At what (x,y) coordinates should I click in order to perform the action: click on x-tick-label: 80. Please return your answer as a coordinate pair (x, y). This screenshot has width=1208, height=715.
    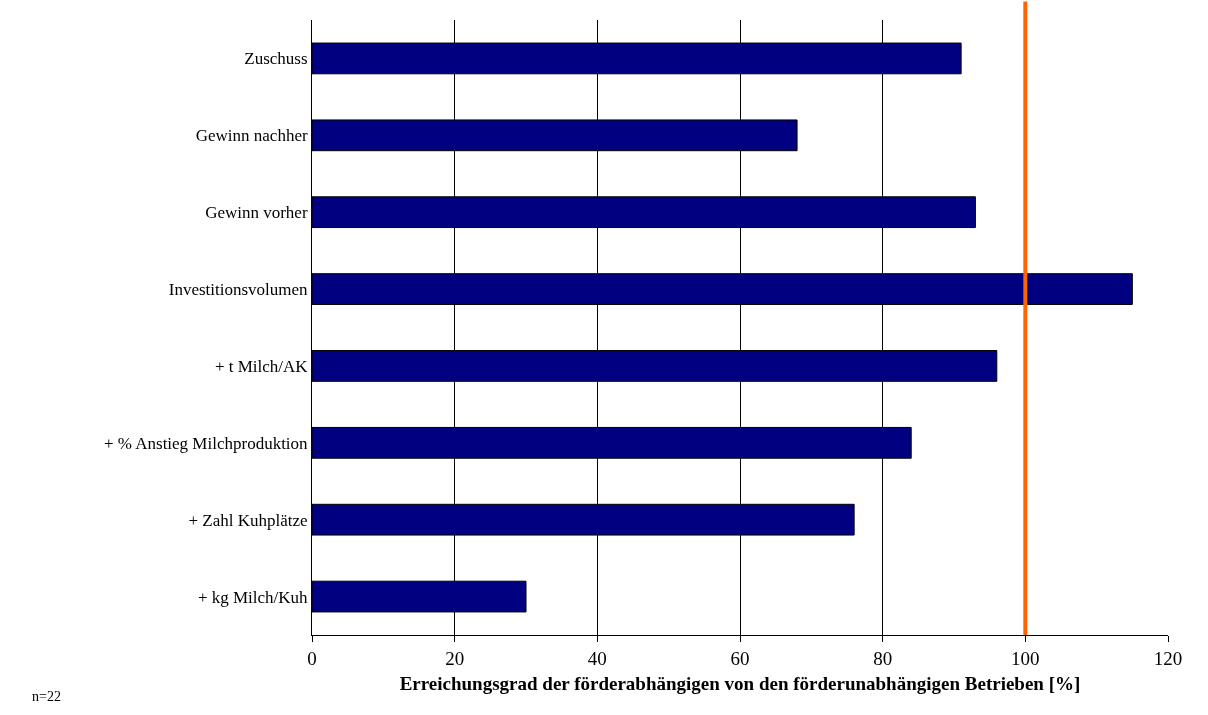
    Looking at the image, I should click on (883, 658).